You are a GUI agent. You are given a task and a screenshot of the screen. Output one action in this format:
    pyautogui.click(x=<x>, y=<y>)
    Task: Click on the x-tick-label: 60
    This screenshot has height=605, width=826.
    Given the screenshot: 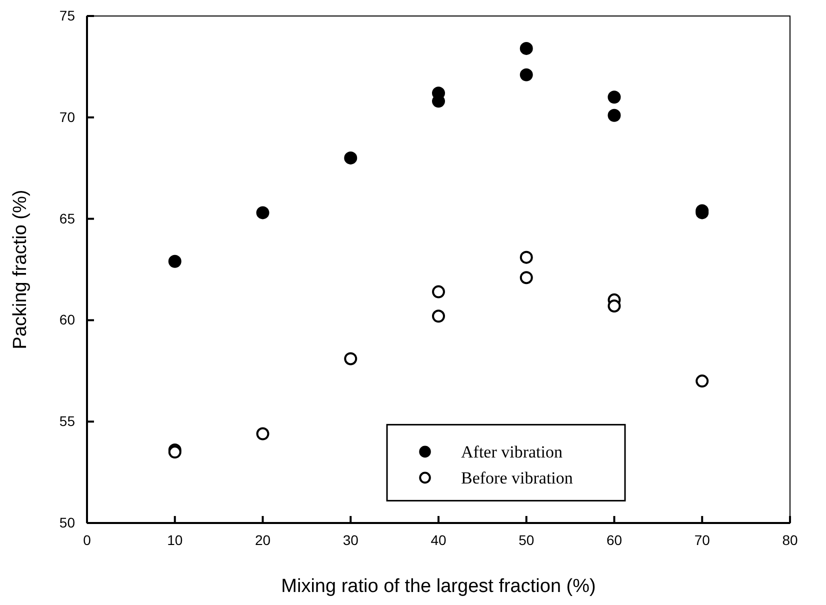 What is the action you would take?
    pyautogui.click(x=614, y=540)
    